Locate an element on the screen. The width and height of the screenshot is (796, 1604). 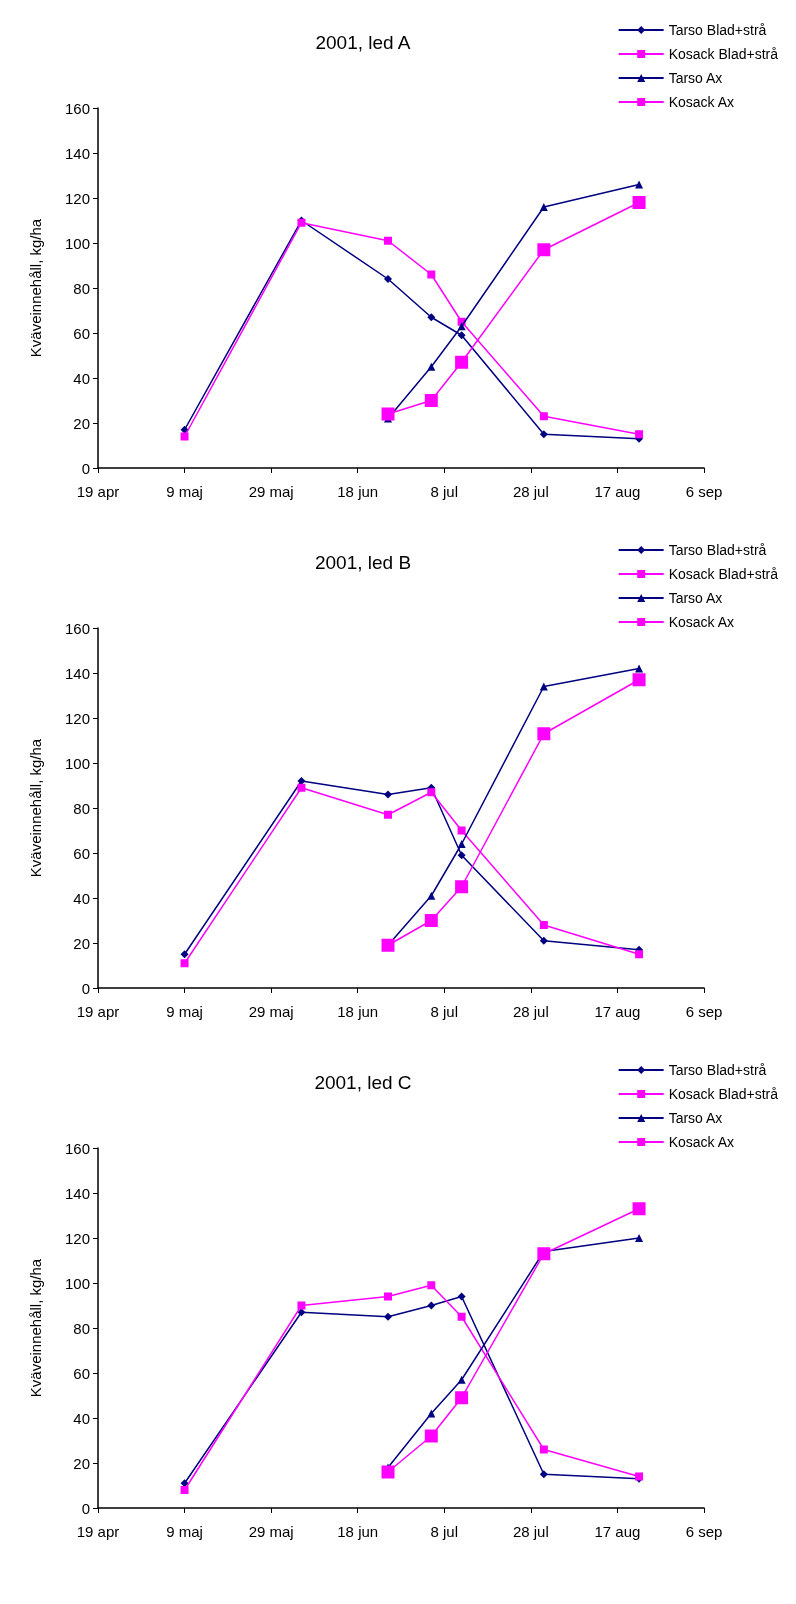
chart-title: 2001, led A is located at coordinates (363, 42).